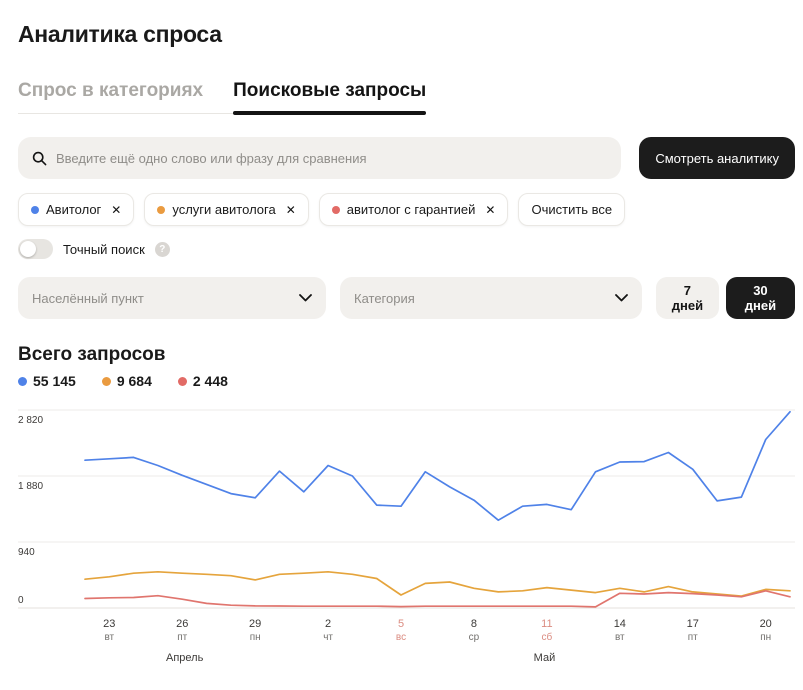 This screenshot has height=690, width=803. Describe the element at coordinates (30, 486) in the screenshot. I see `y-axis-label: 1 880` at that location.